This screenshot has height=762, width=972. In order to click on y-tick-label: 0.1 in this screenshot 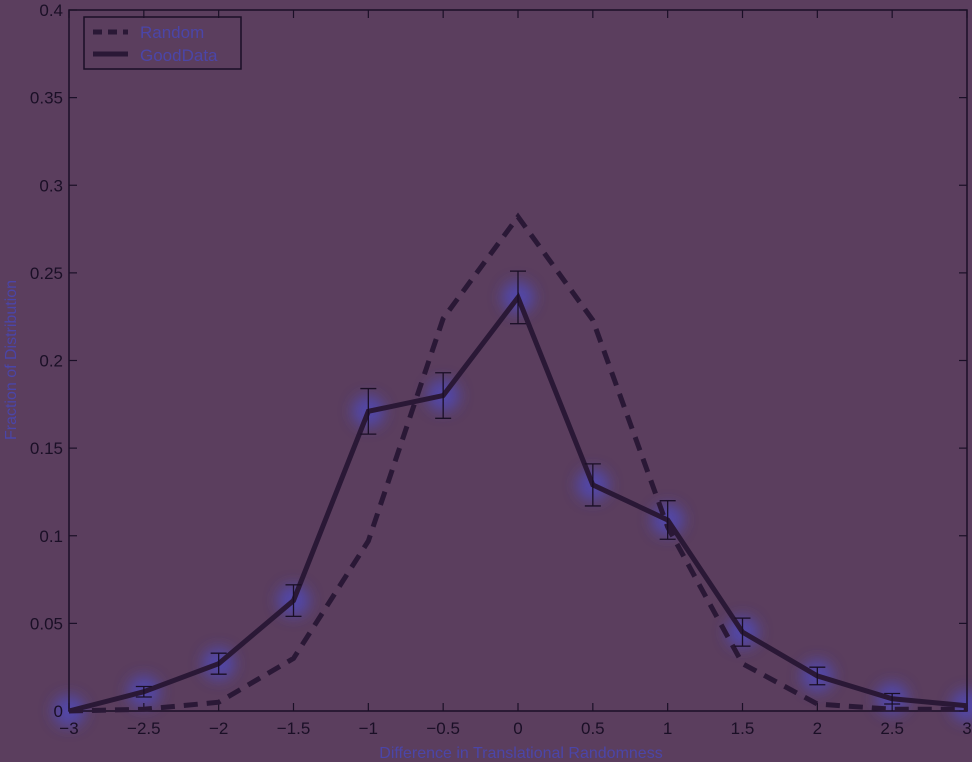, I will do `click(51, 536)`.